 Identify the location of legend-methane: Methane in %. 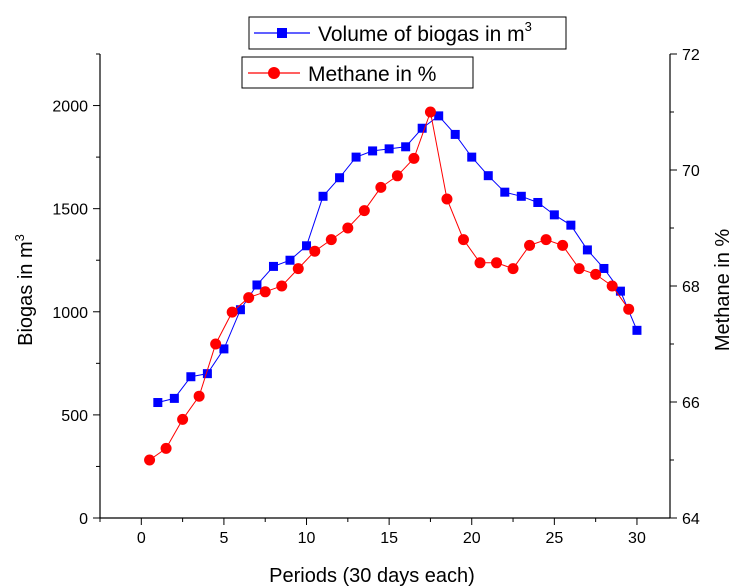
(357, 72).